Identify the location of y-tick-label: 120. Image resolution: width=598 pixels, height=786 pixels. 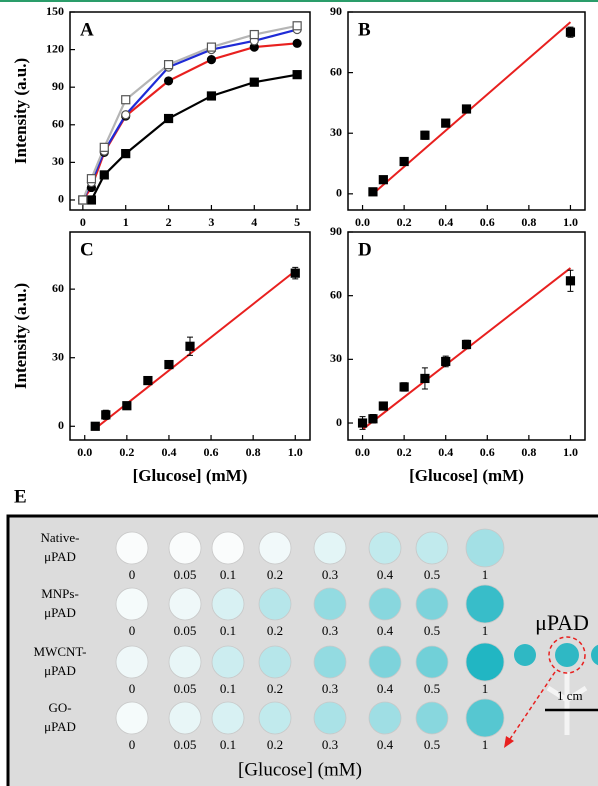
(55, 48).